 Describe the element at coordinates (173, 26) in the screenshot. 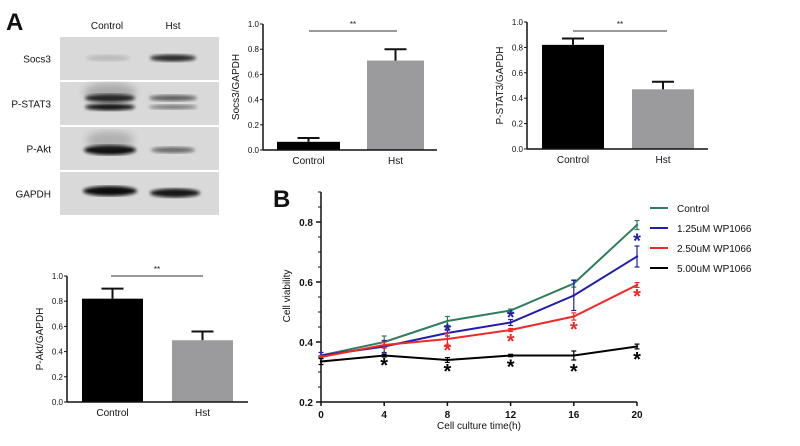

I see `lane-label: Hst` at that location.